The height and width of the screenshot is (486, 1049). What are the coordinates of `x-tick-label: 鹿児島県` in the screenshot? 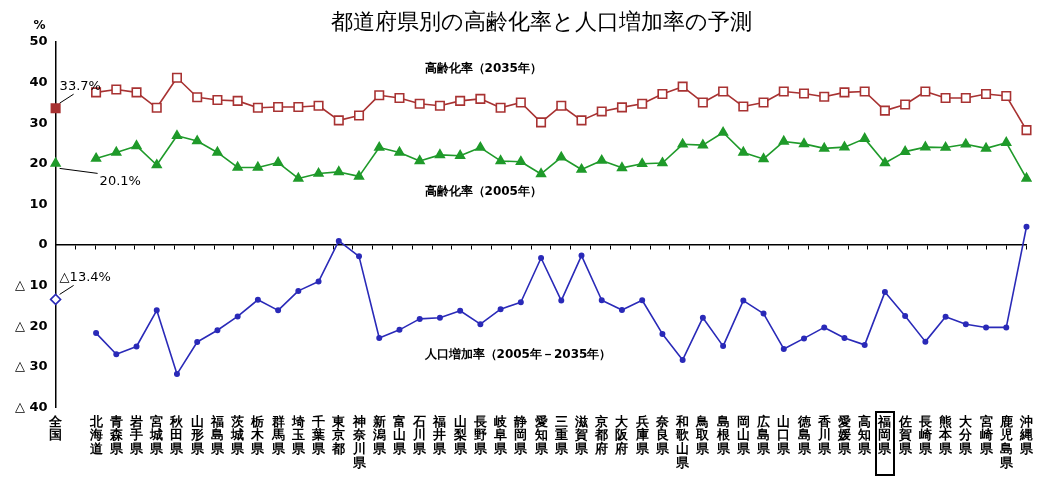 It's located at (1006, 441).